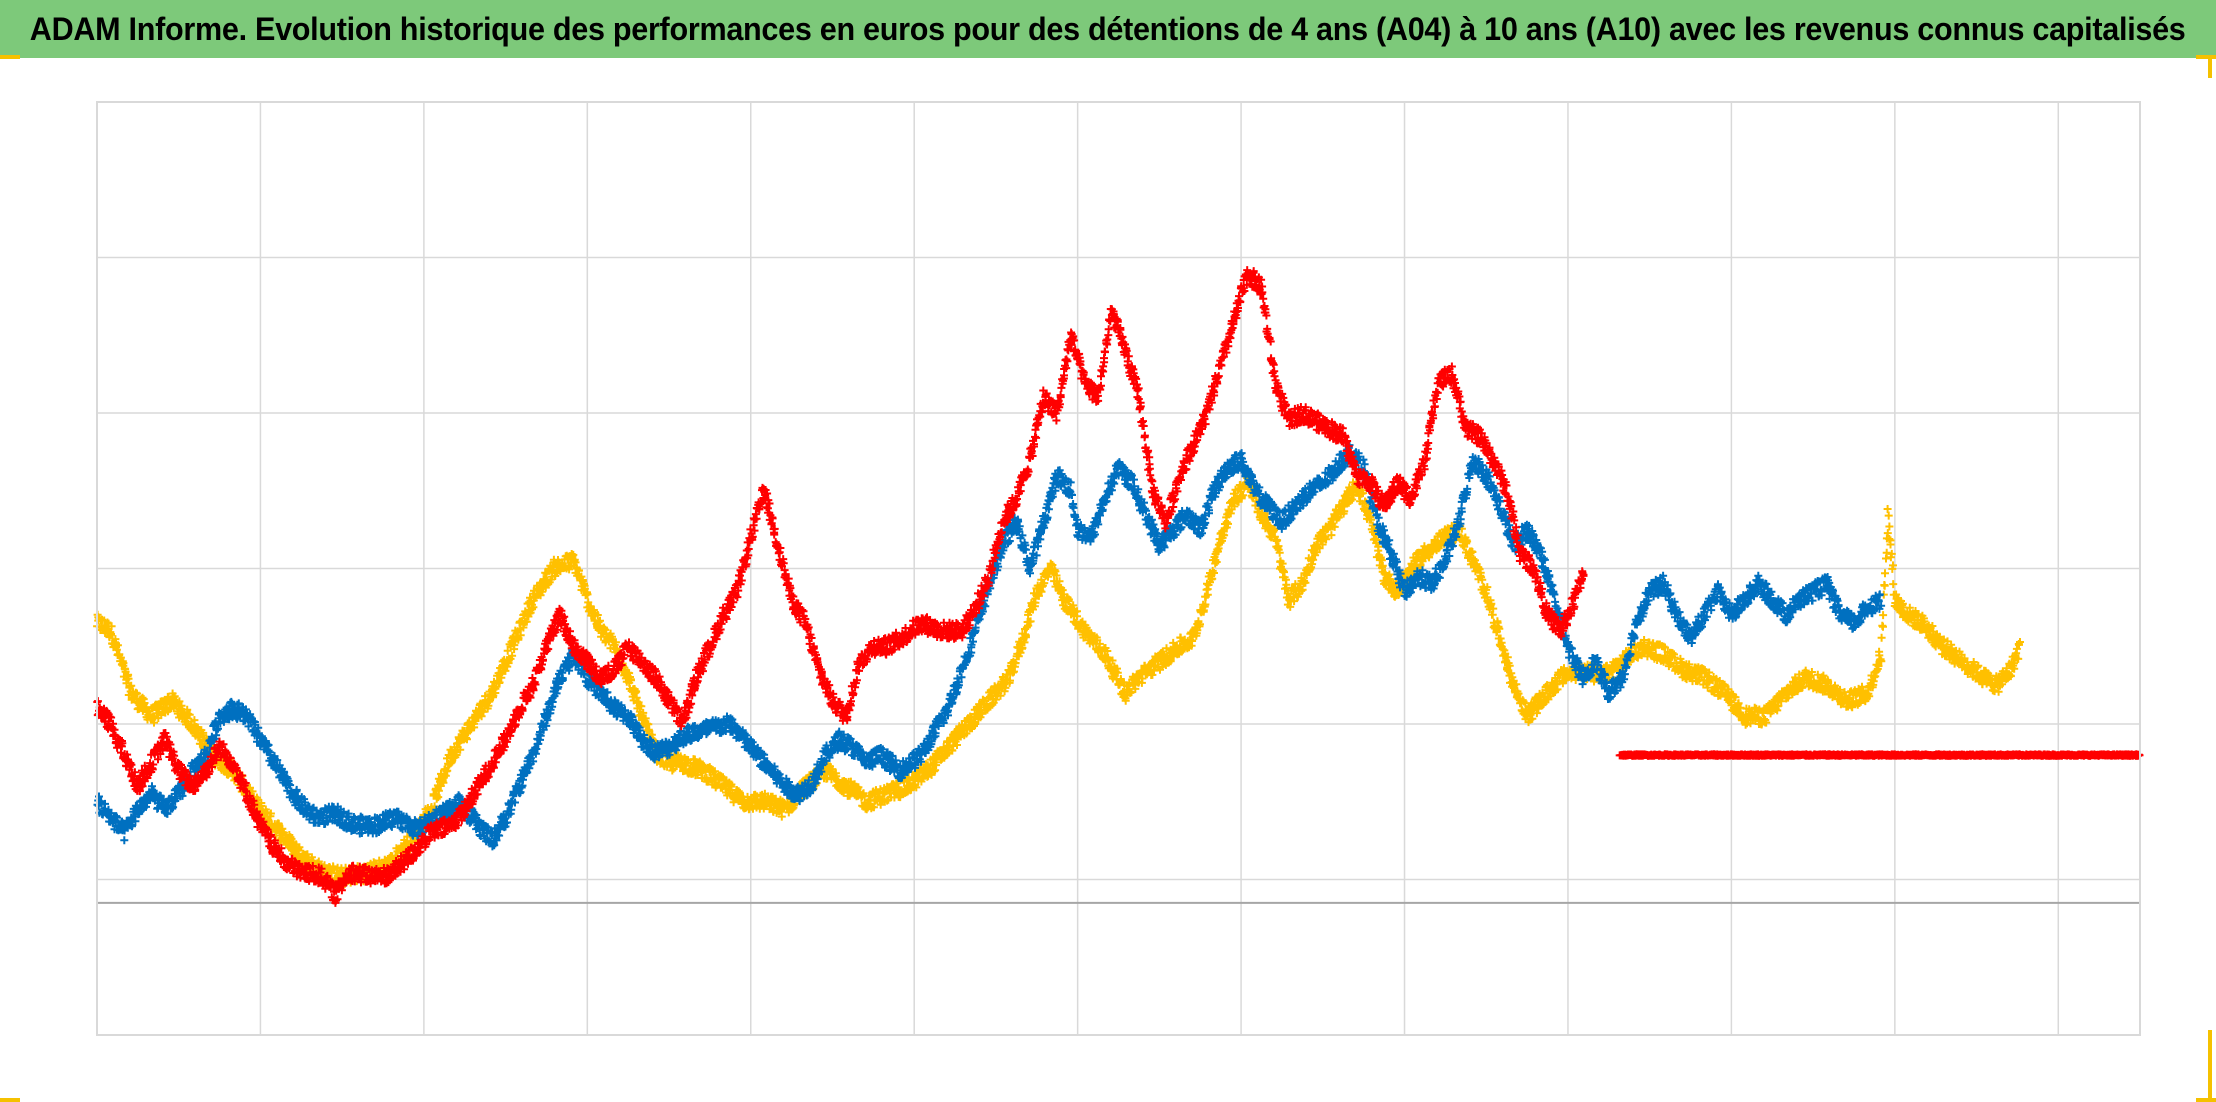  What do you see at coordinates (2210, 1065) in the screenshot?
I see `frame-edge-right-bottom` at bounding box center [2210, 1065].